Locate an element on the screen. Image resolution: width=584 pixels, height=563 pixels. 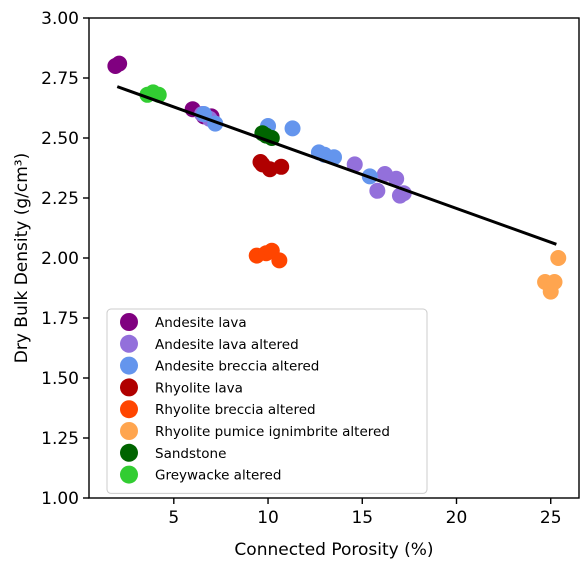
legend-label: Rhyolite lava is located at coordinates (199, 388).